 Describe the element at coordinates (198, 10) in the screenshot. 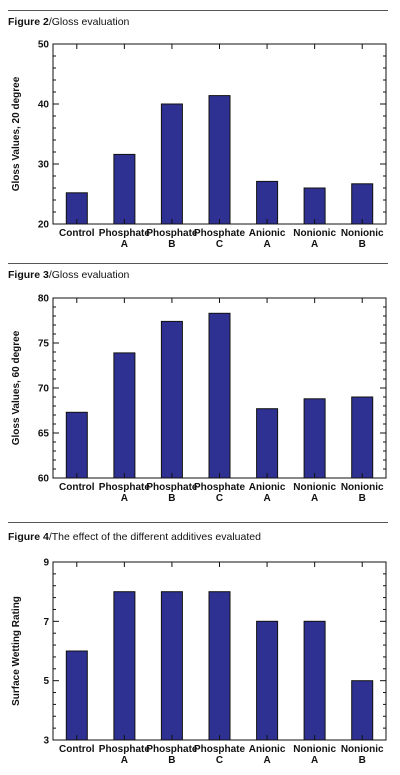

I see `figure-2-top-rule` at that location.